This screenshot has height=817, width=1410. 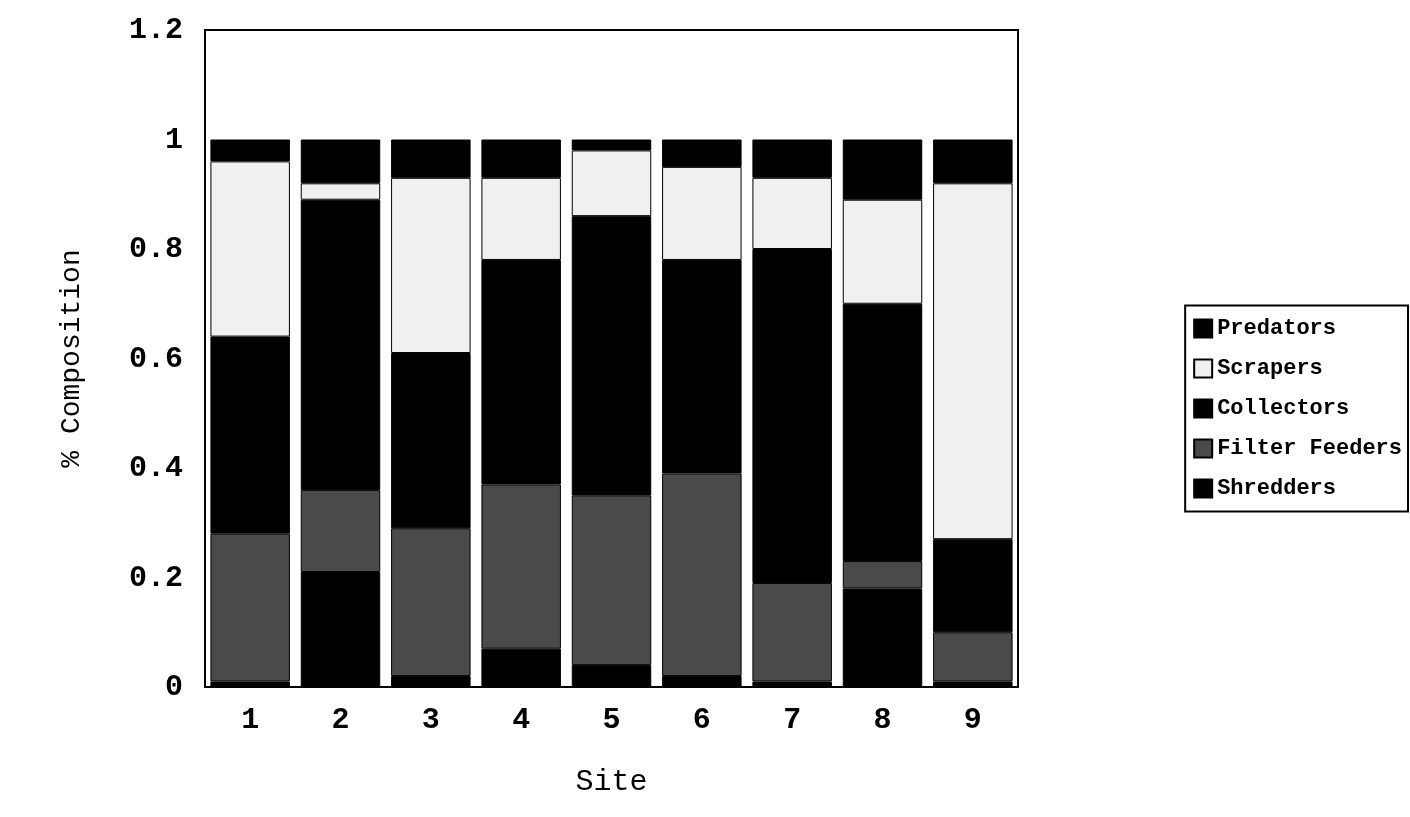 What do you see at coordinates (155, 249) in the screenshot?
I see `y-tick-label: 0.8` at bounding box center [155, 249].